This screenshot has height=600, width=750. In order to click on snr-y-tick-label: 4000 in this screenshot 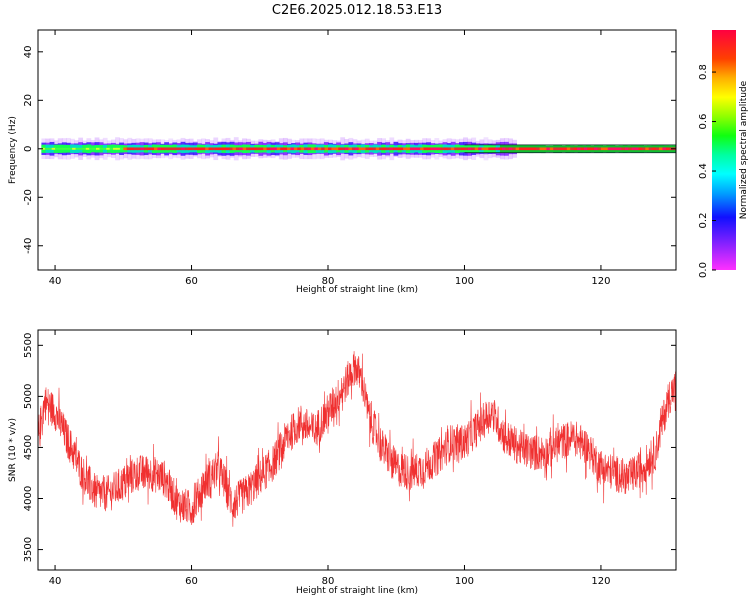, I will do `click(28, 498)`.